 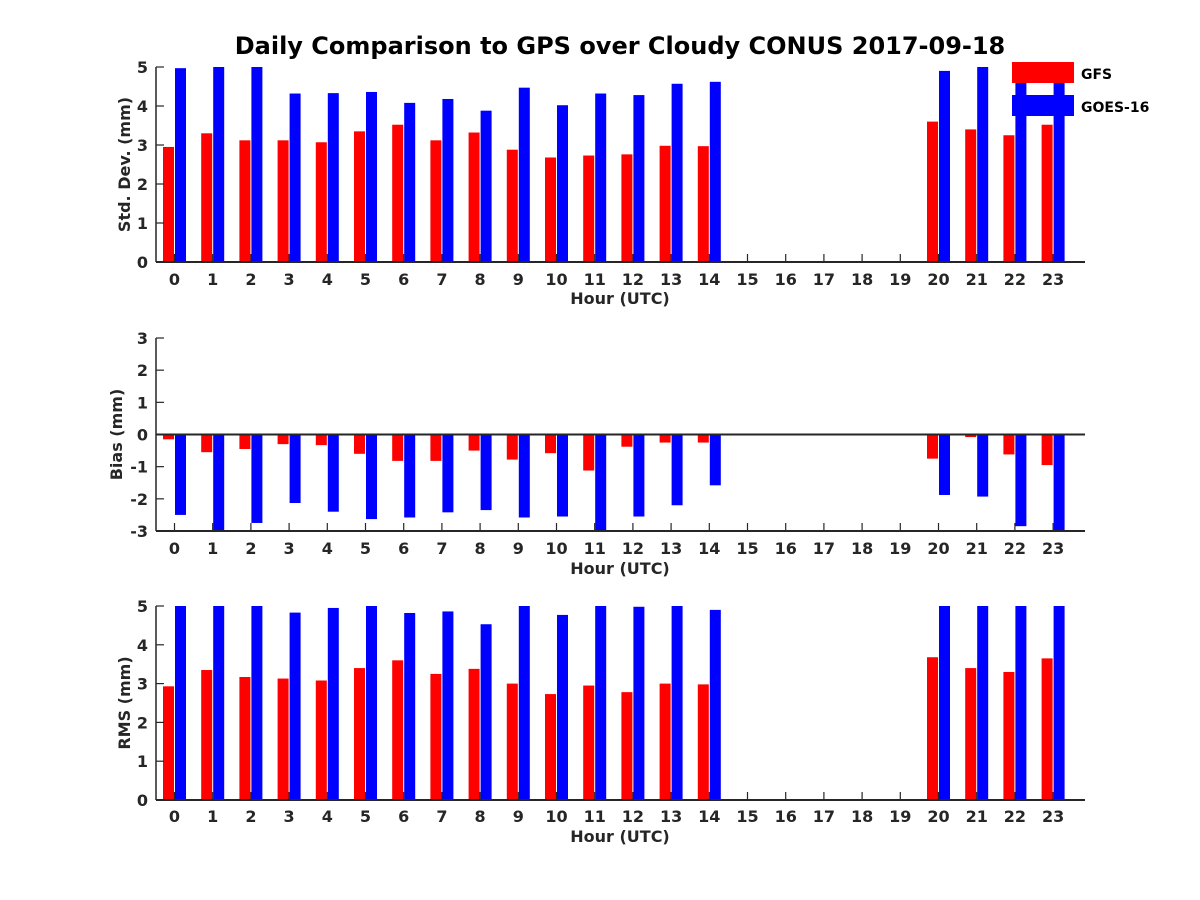 I want to click on x-axis-label-rms: Hour (UTC), so click(x=620, y=836).